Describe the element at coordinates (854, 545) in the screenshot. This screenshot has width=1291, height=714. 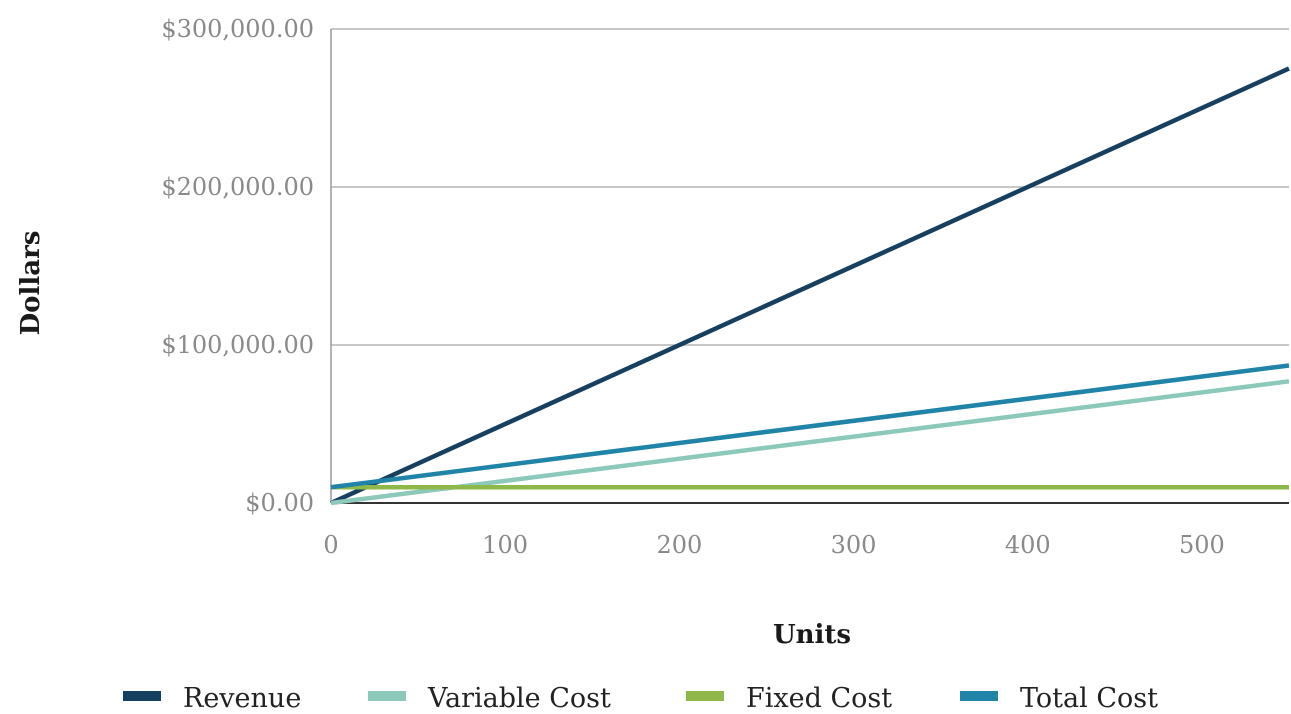
I see `x-tick-label: 300` at that location.